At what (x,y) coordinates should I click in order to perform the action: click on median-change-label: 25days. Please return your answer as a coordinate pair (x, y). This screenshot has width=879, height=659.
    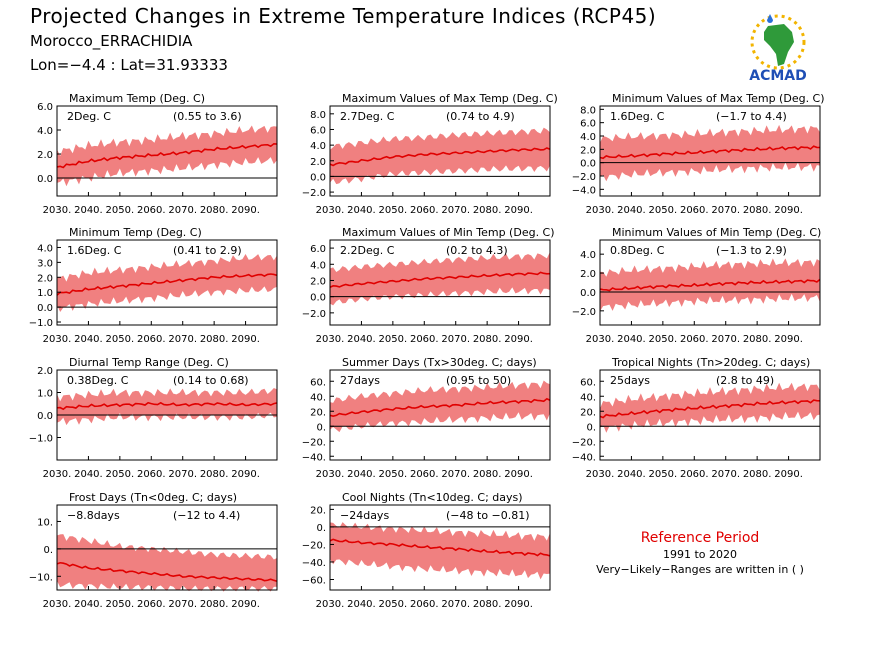
    Looking at the image, I should click on (630, 380).